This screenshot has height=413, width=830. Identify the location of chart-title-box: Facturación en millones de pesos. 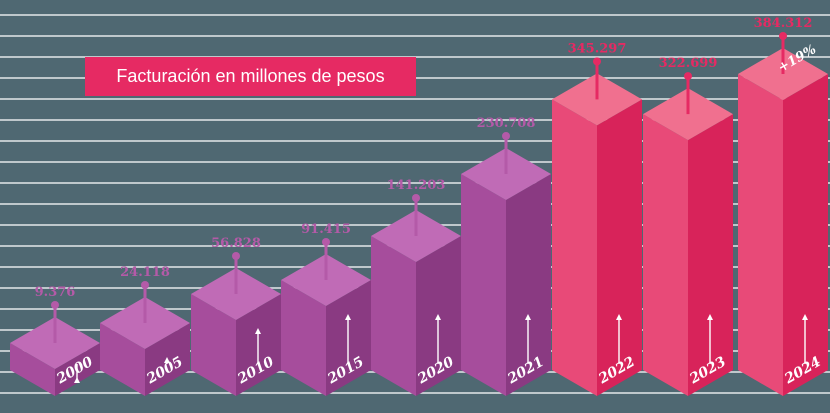
(250, 76).